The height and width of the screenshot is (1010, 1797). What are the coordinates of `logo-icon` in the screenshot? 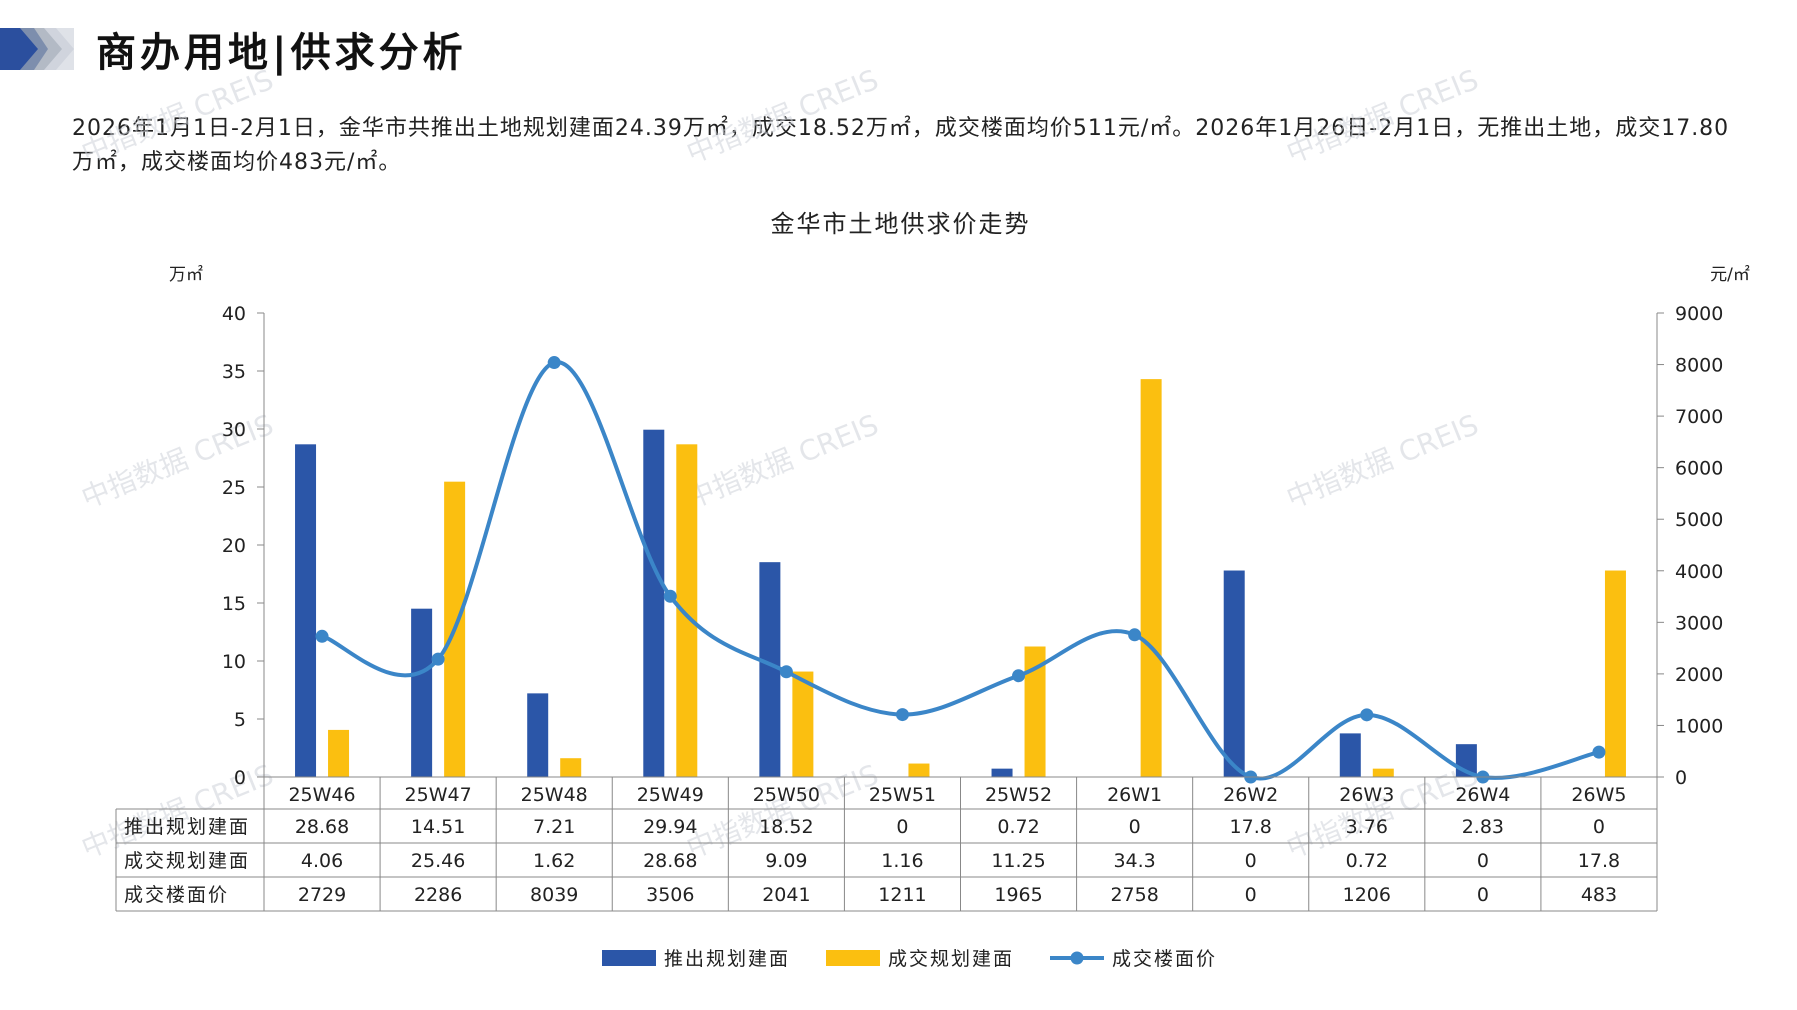 It's located at (37, 49).